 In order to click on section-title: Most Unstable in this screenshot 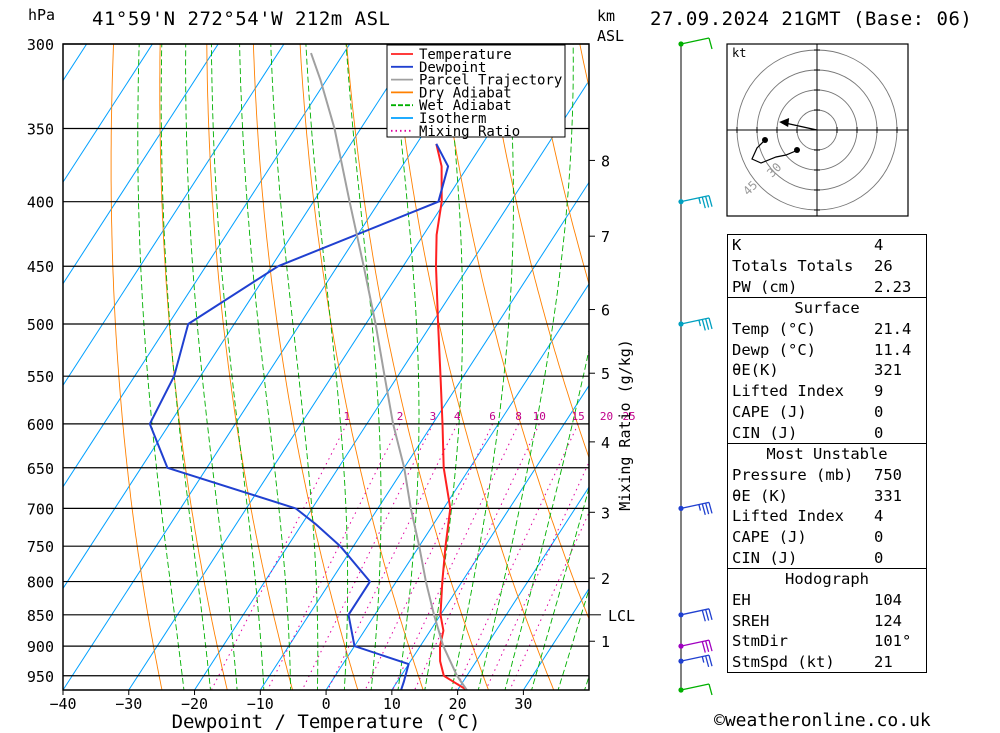, I will do `click(827, 453)`.